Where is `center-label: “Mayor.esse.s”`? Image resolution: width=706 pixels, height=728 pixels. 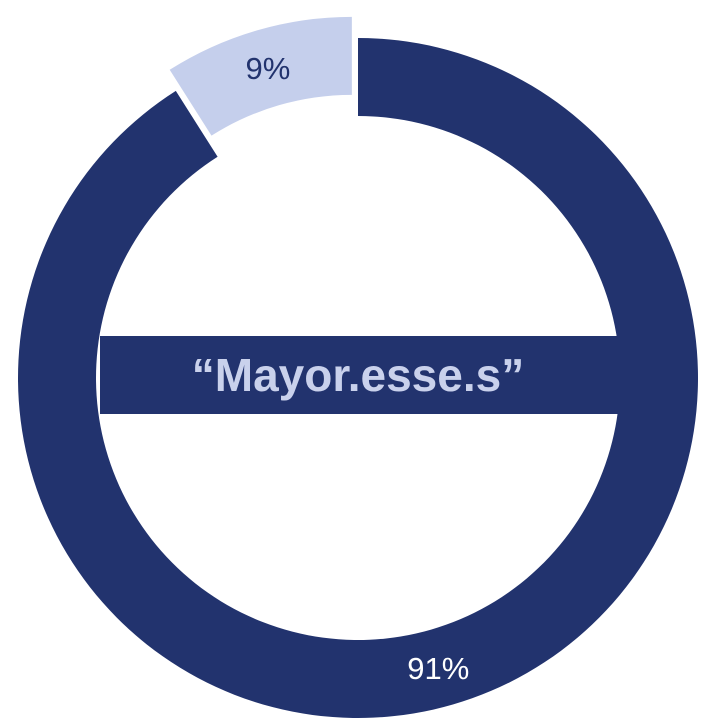 center-label: “Mayor.esse.s” is located at coordinates (358, 375).